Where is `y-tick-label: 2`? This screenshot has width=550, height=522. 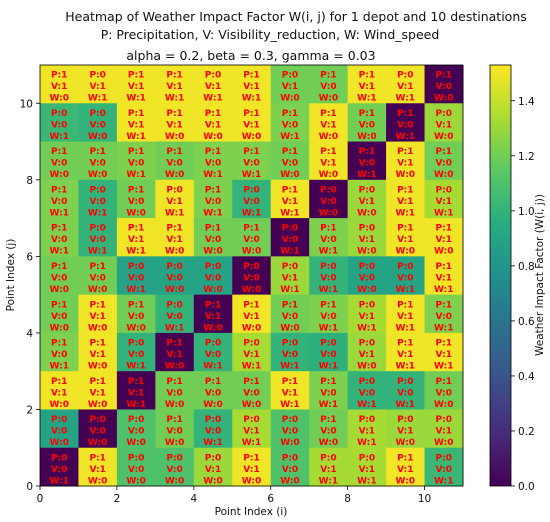 y-tick-label: 2 is located at coordinates (29, 410).